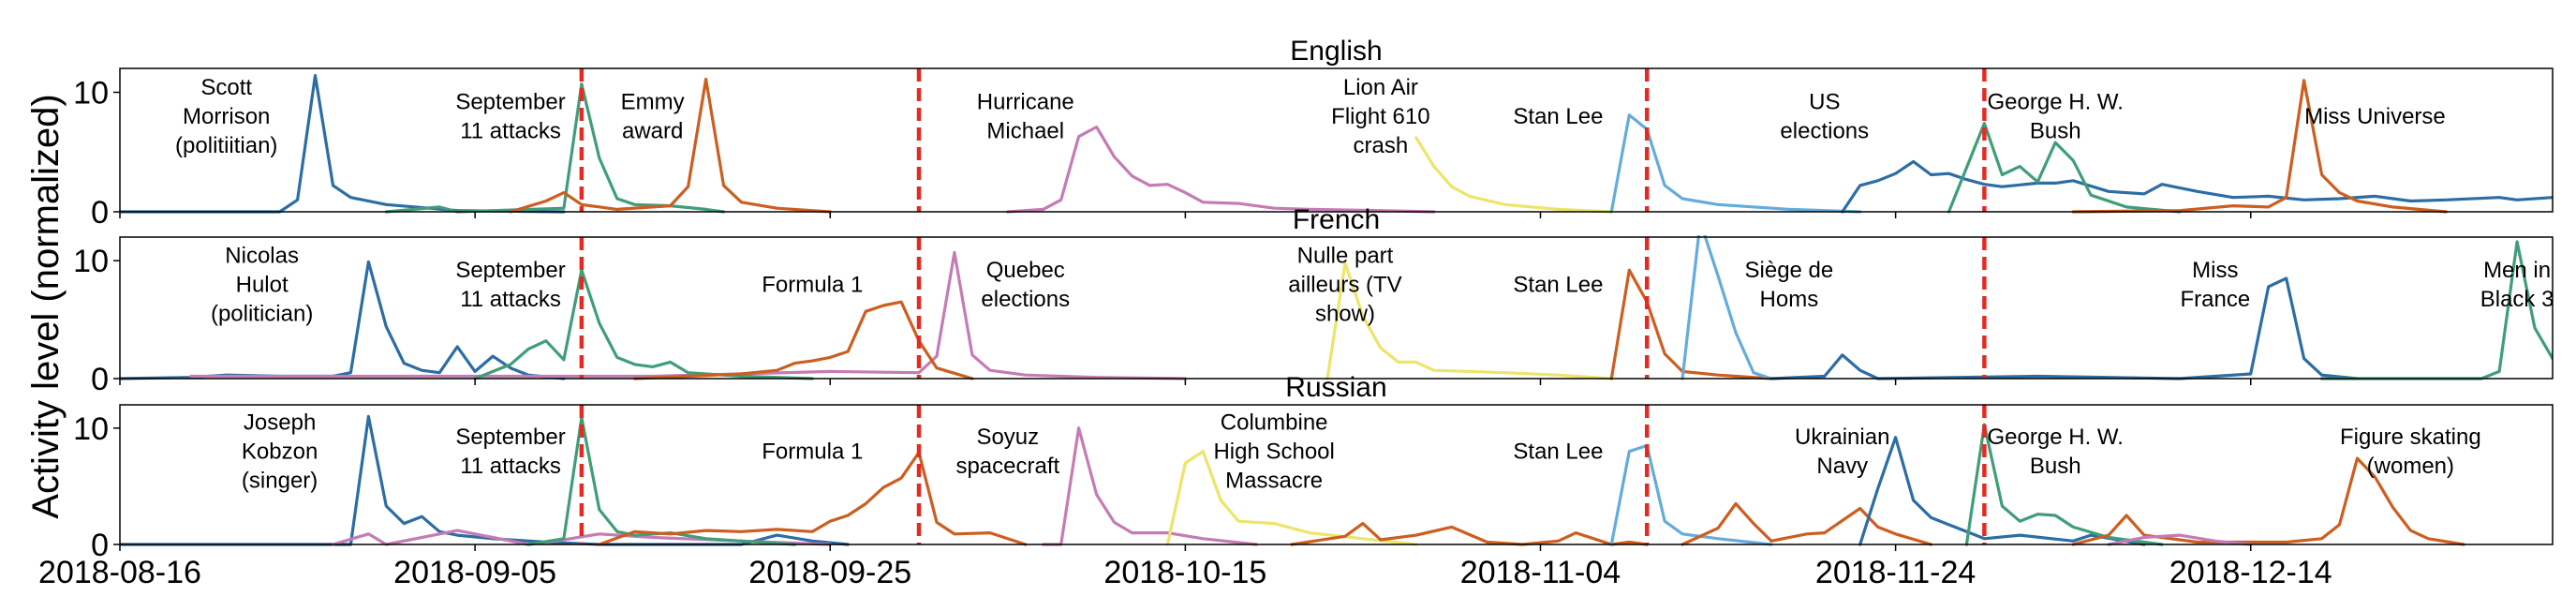  What do you see at coordinates (1380, 116) in the screenshot?
I see `annotation-label: Lion Air Flight 610 crash` at bounding box center [1380, 116].